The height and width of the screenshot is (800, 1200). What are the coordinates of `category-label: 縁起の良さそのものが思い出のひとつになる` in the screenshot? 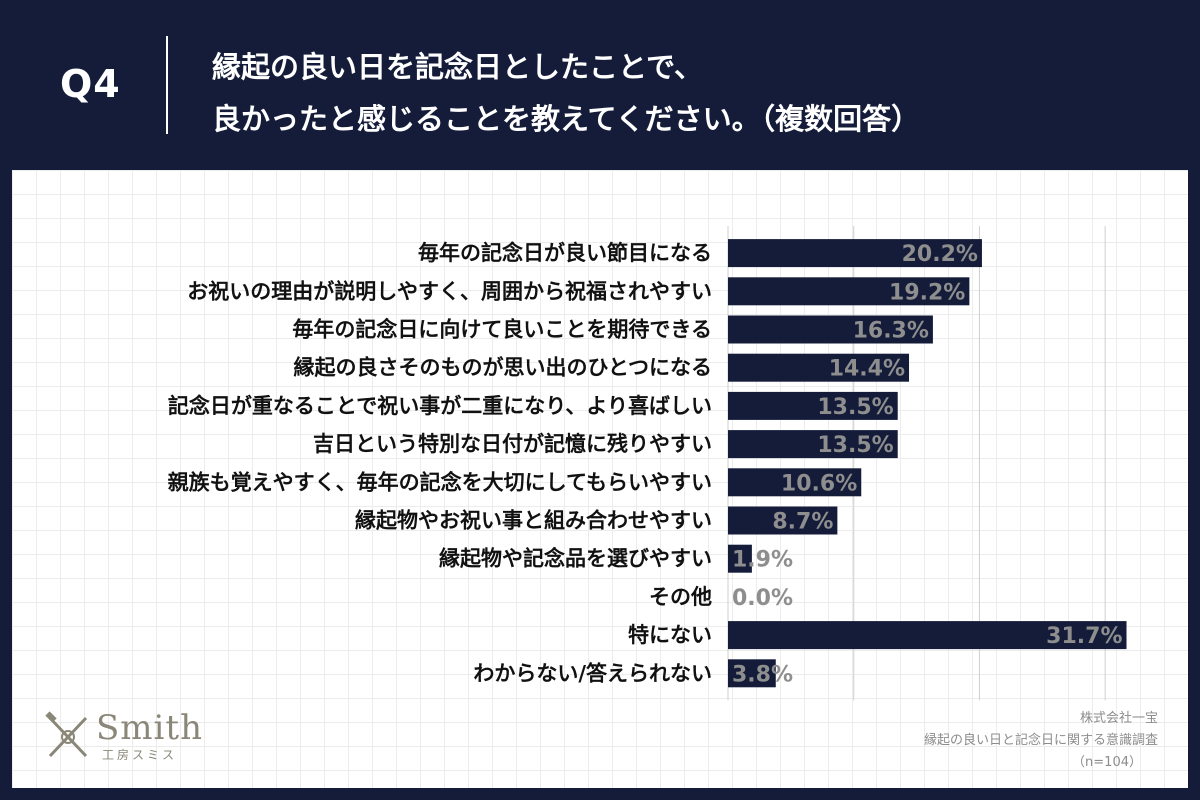 It's located at (502, 368).